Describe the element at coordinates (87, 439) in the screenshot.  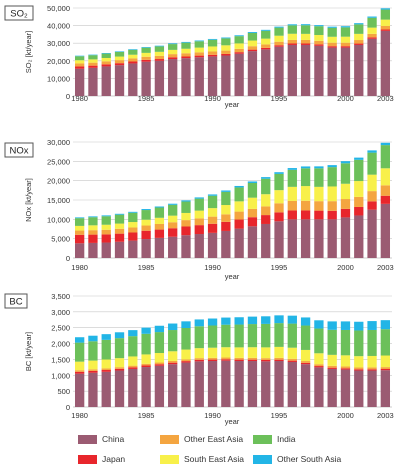
I see `legend-swatch` at that location.